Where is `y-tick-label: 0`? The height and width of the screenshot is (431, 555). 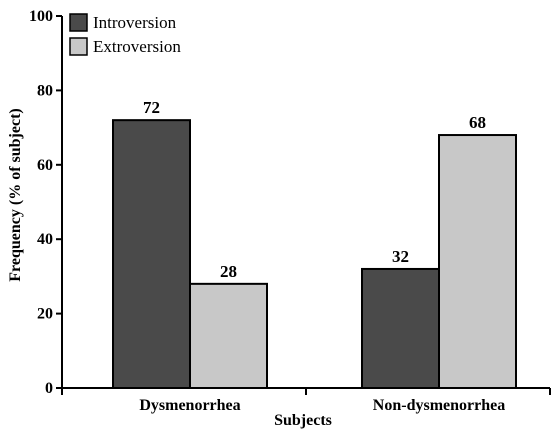 y-tick-label: 0 is located at coordinates (49, 388).